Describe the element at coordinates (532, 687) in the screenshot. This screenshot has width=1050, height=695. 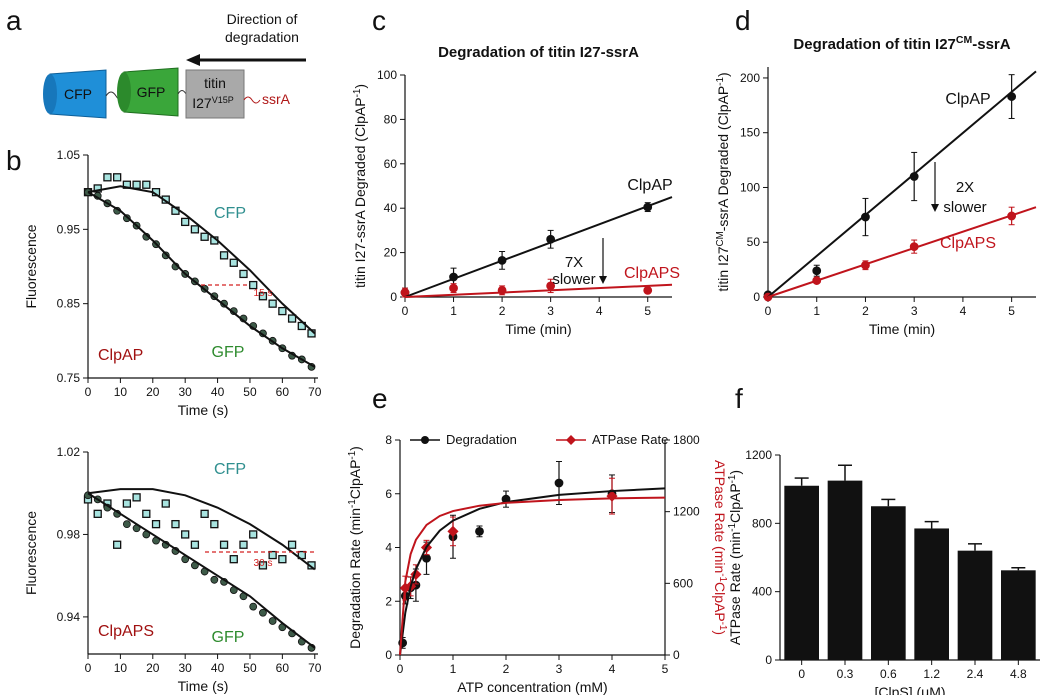
I see `x-axis-label: ATP concentration (mM)` at that location.